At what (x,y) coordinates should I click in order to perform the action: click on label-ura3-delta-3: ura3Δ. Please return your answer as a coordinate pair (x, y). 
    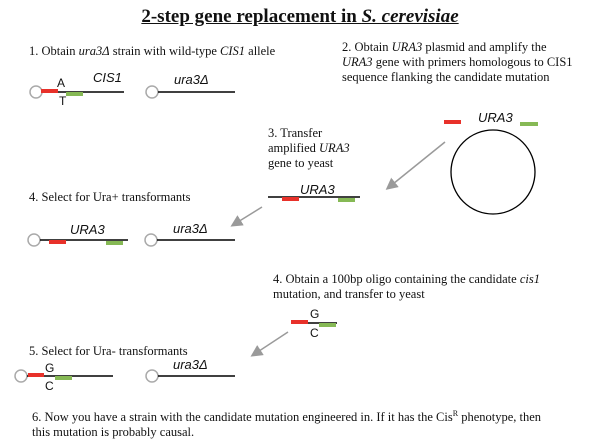
    Looking at the image, I should click on (190, 364).